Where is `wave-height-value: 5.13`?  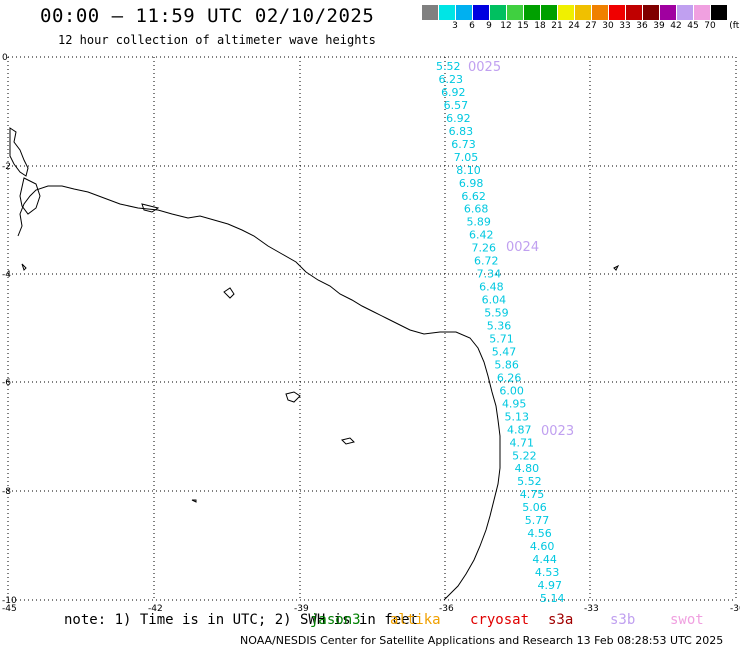 wave-height-value: 5.13 is located at coordinates (516, 416).